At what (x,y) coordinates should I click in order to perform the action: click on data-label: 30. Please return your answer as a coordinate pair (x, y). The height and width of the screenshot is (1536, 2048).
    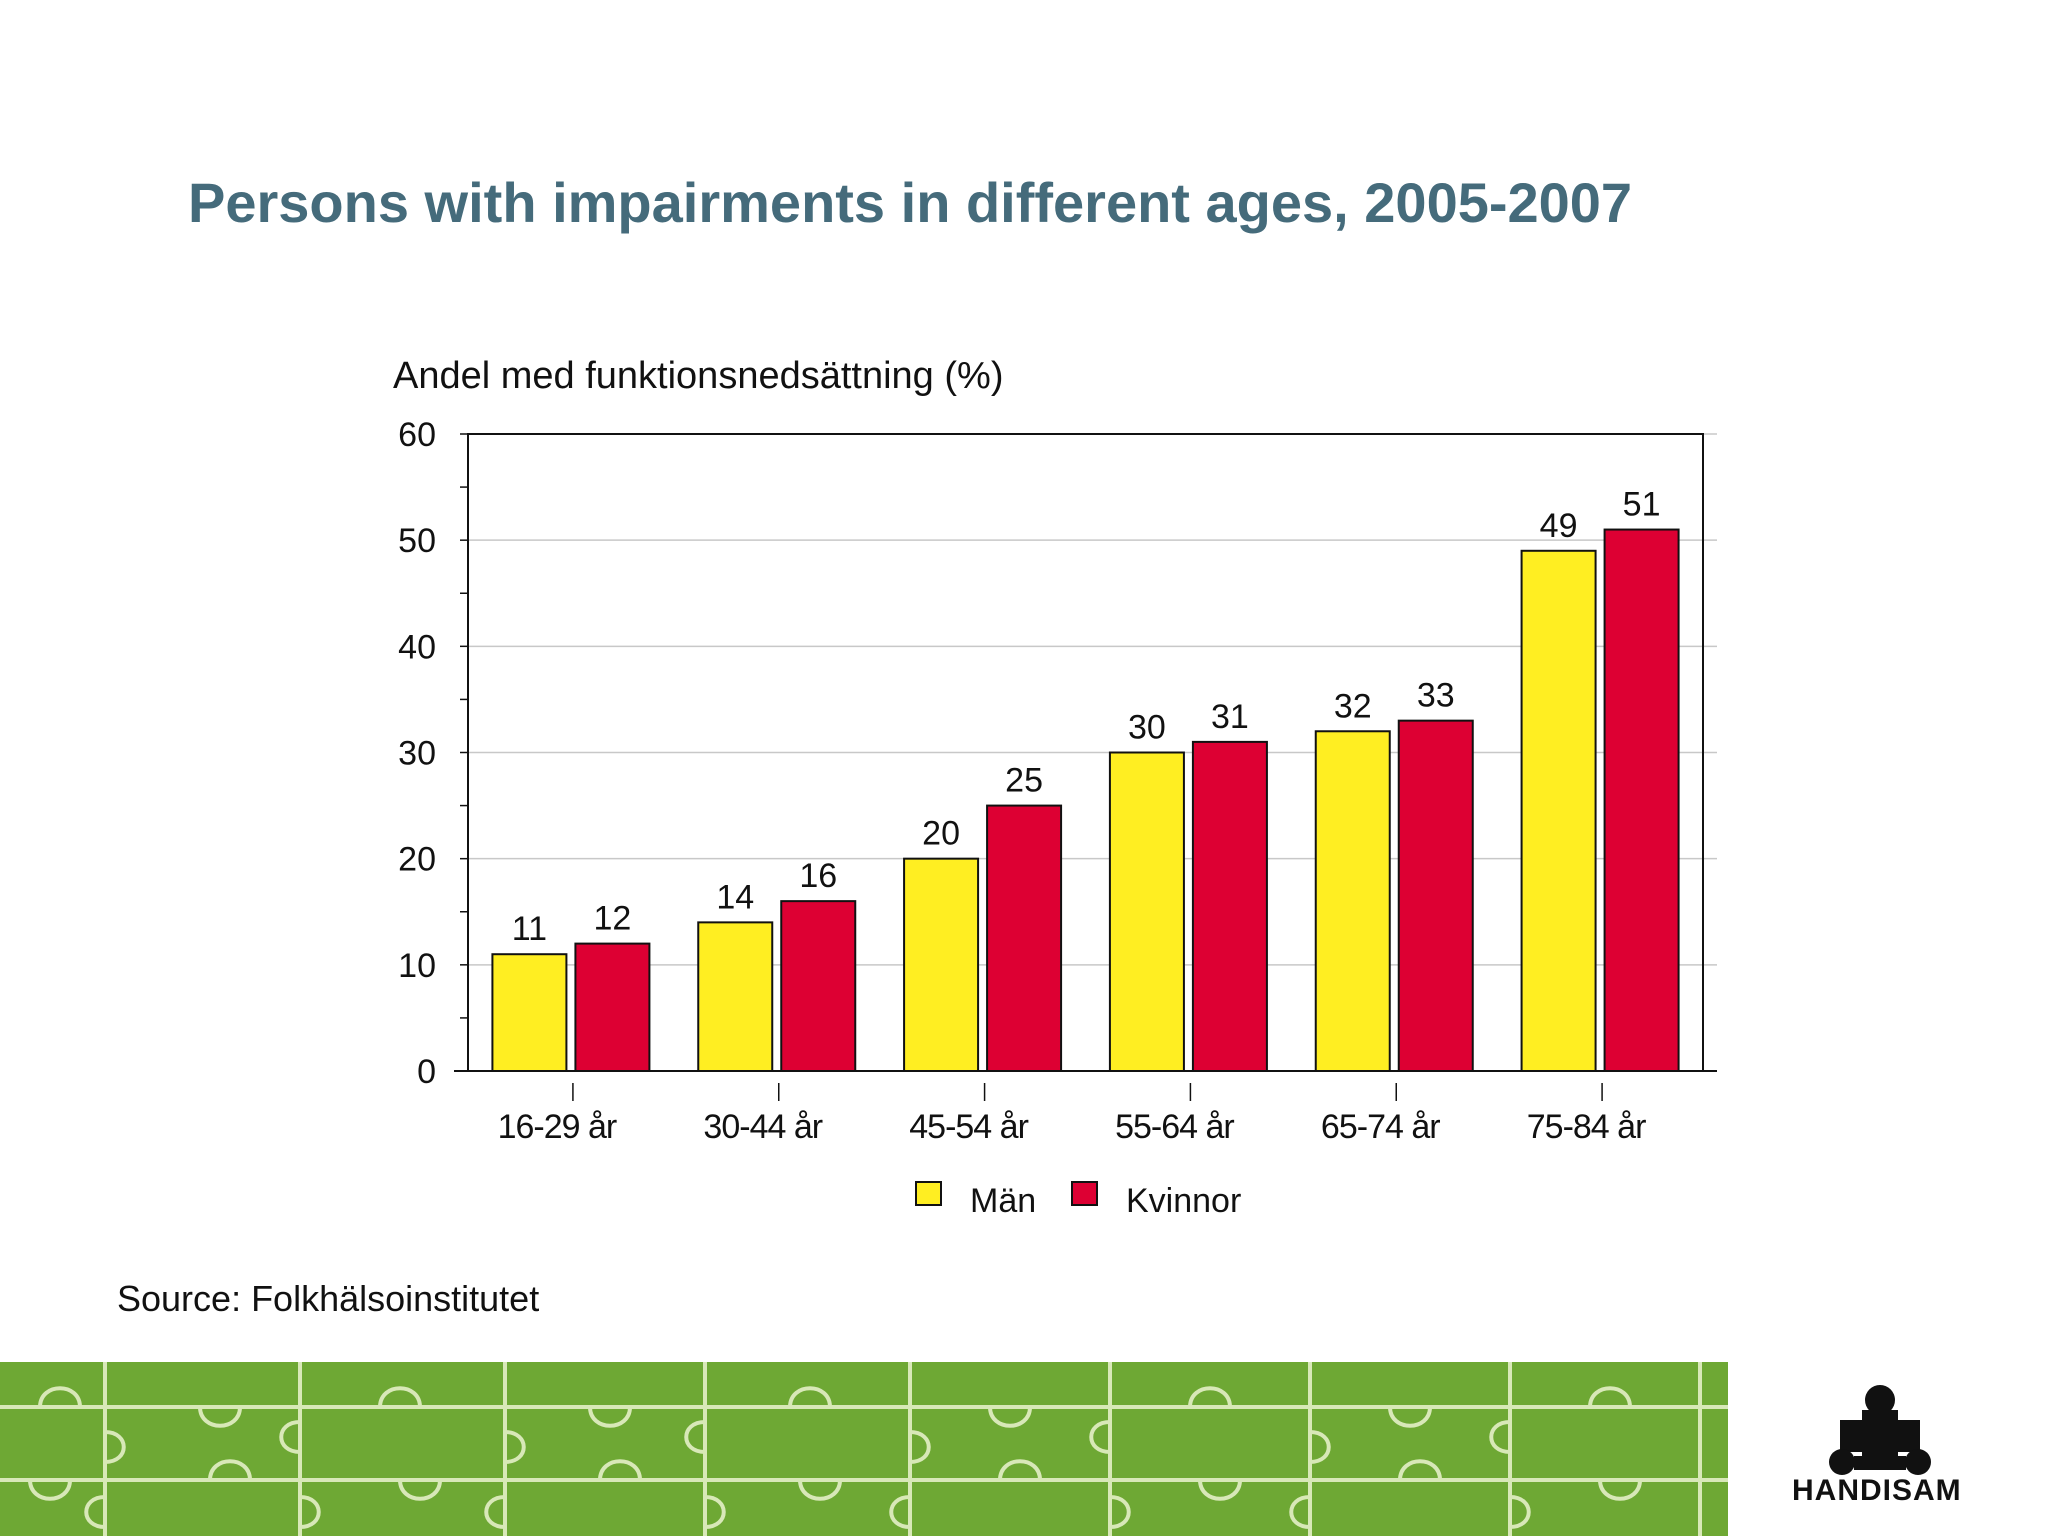
    Looking at the image, I should click on (1147, 728).